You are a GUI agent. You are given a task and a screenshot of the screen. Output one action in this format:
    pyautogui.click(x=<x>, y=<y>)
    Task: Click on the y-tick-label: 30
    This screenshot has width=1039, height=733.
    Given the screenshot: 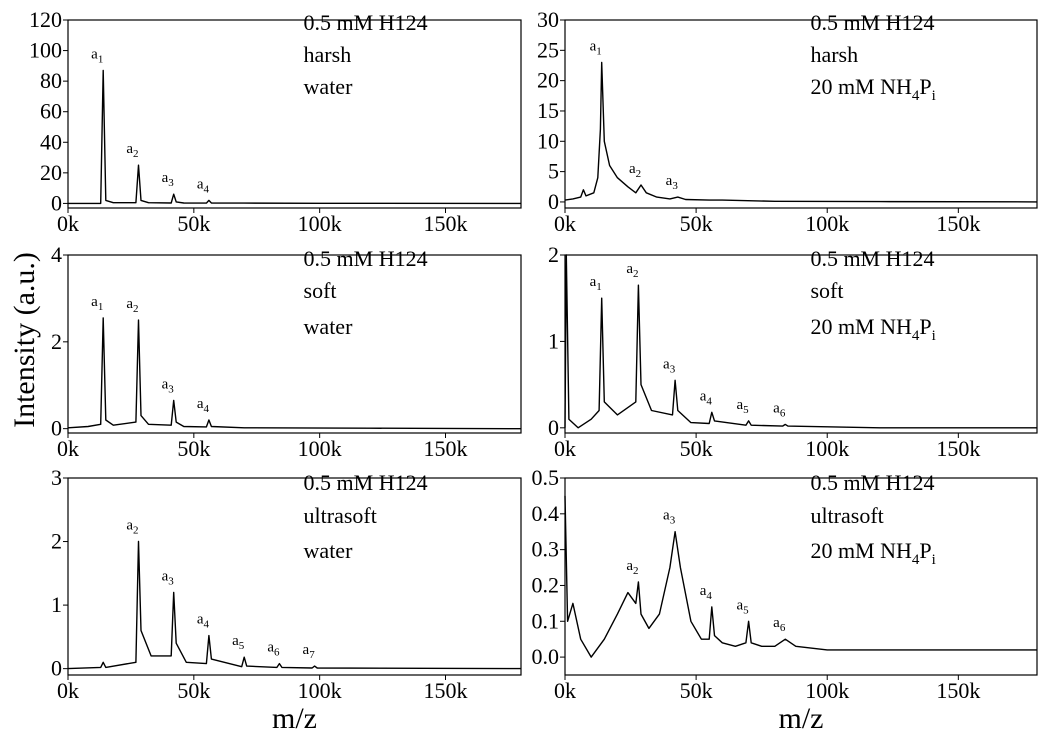 What is the action you would take?
    pyautogui.click(x=548, y=19)
    